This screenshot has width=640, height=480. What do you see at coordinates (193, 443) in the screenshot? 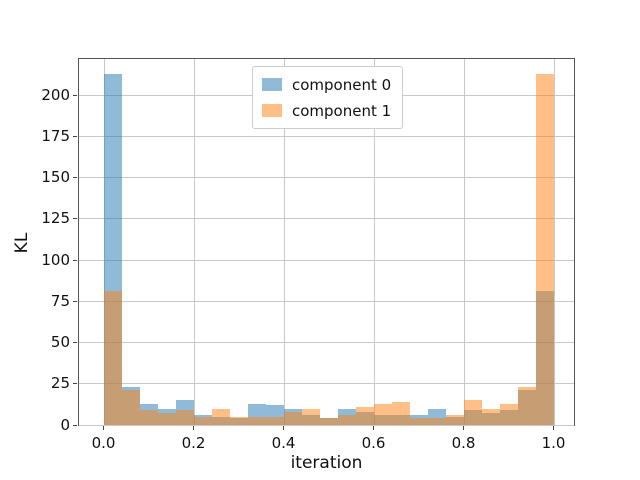
I see `x-tick-label: 0.2` at bounding box center [193, 443].